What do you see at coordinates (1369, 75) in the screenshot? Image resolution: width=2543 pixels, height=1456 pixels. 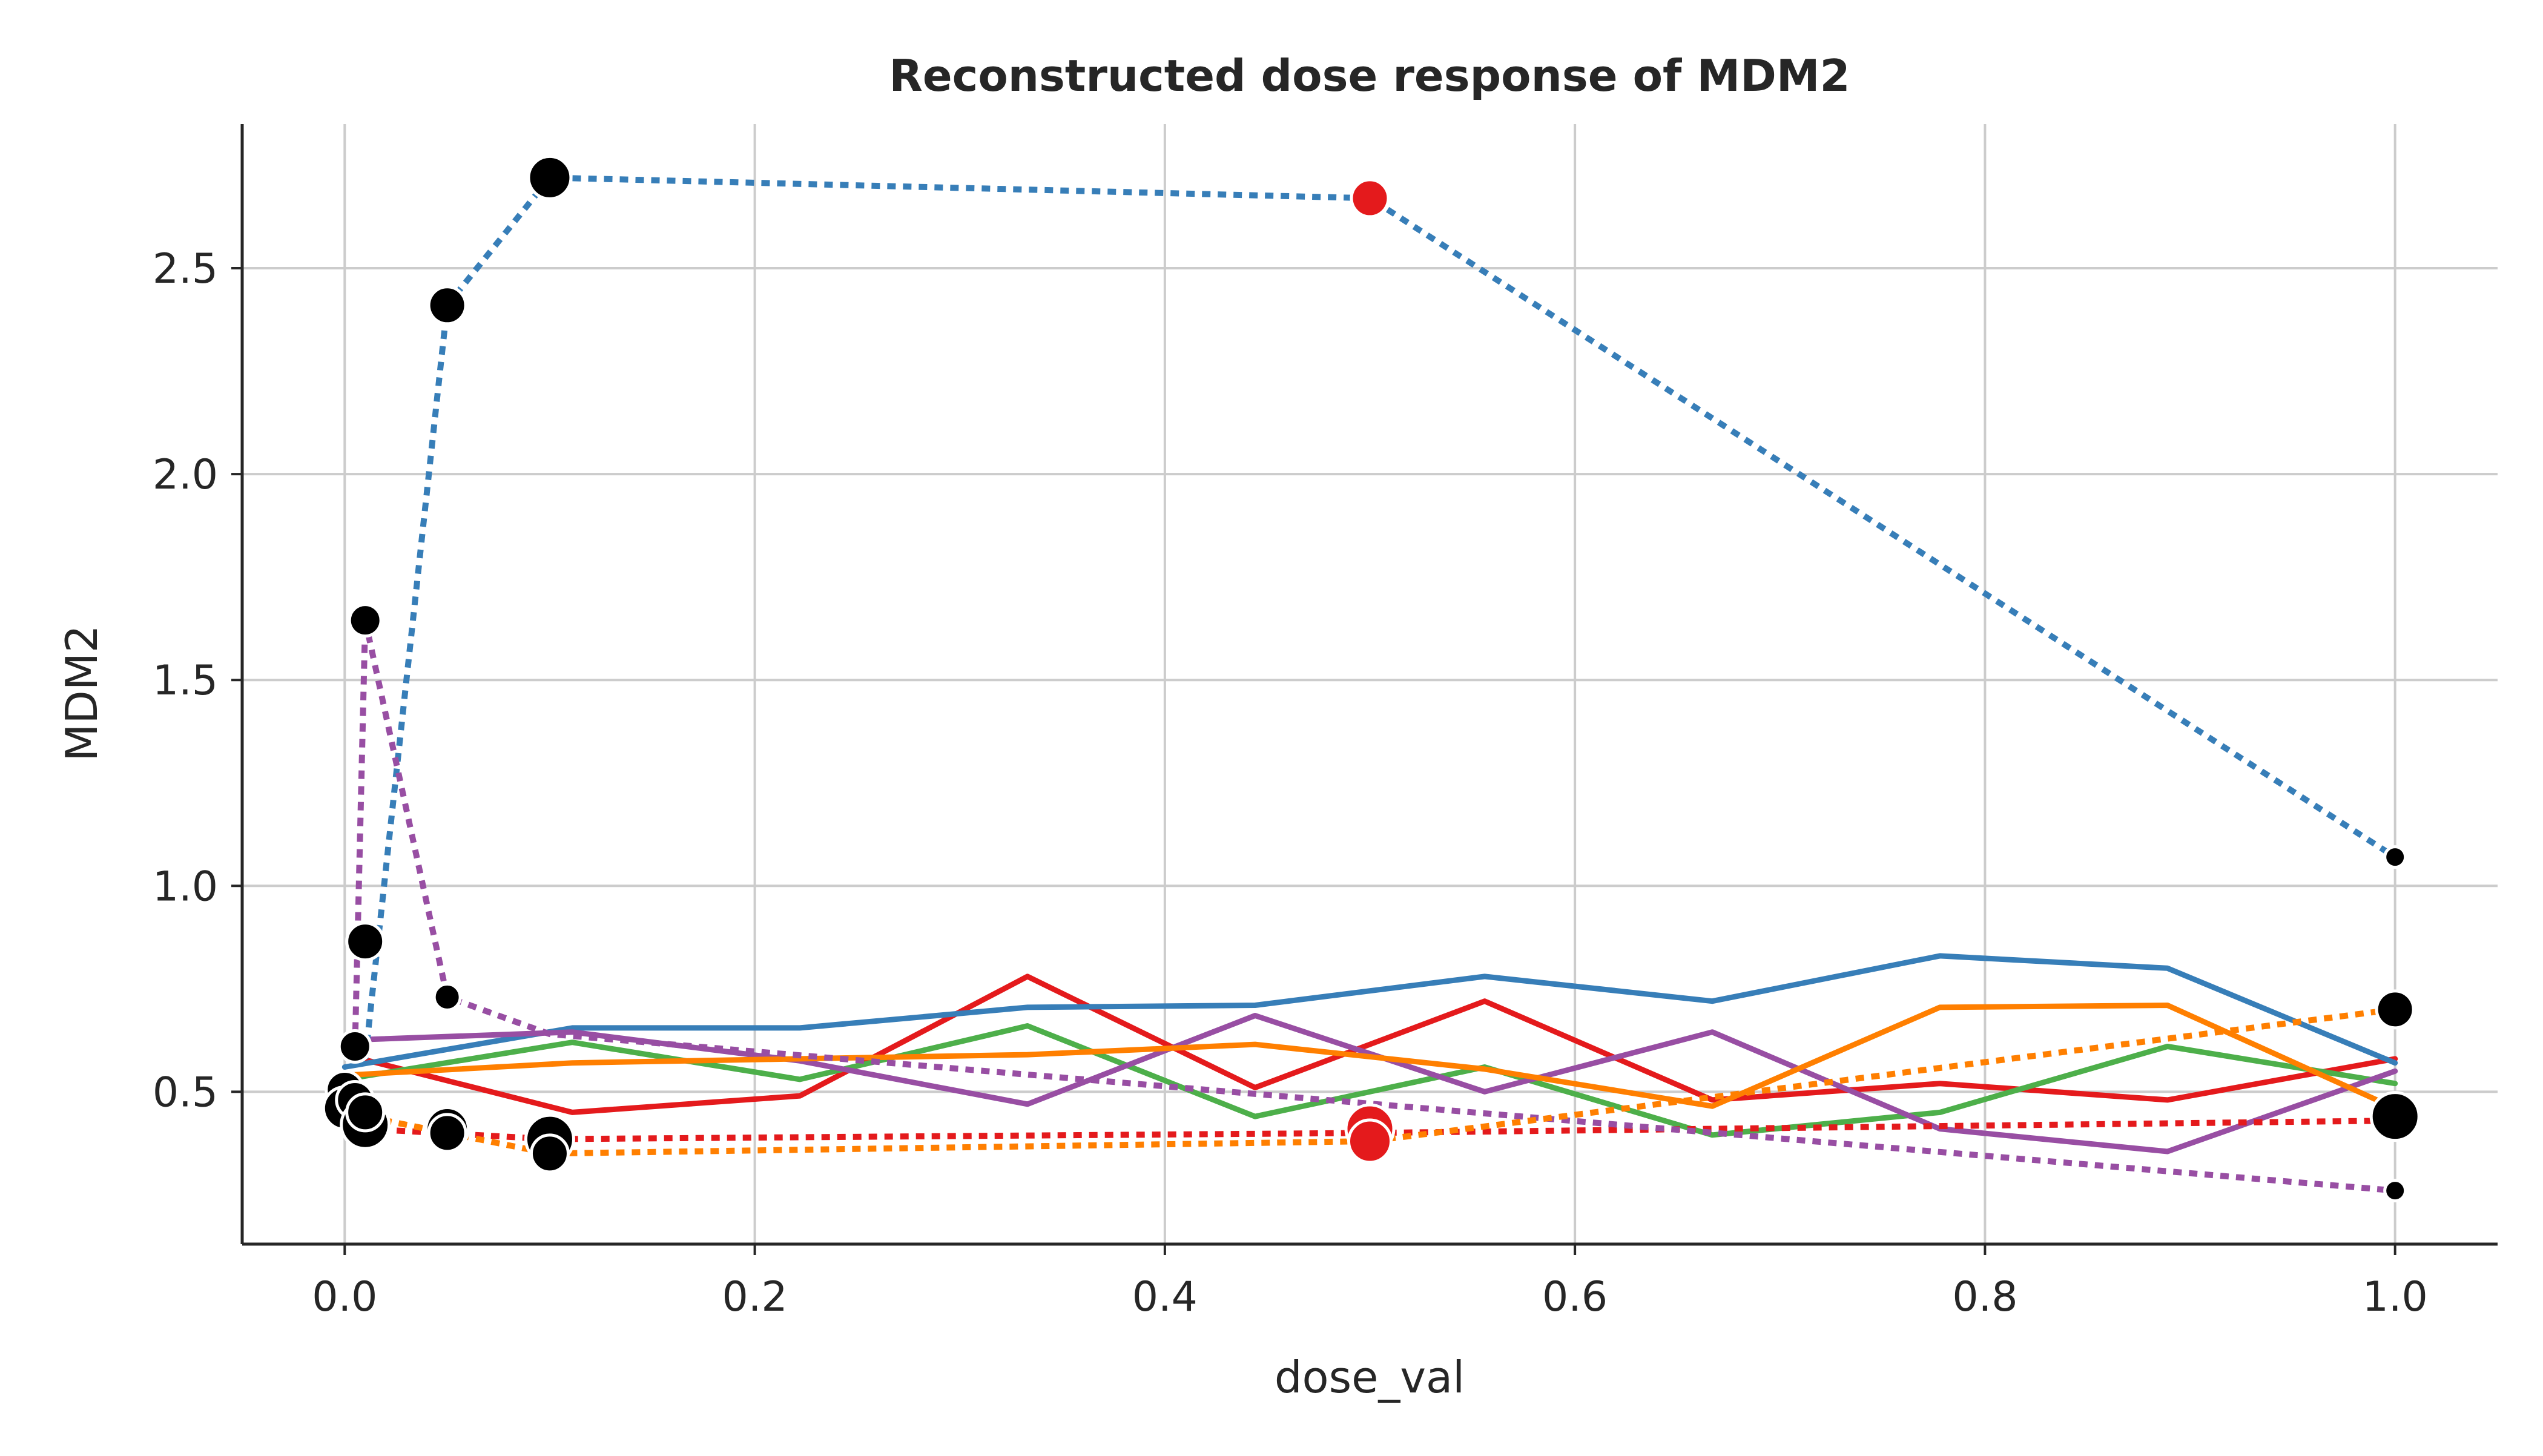 I see `chart-title: Reconstructed dose response of MDM2` at bounding box center [1369, 75].